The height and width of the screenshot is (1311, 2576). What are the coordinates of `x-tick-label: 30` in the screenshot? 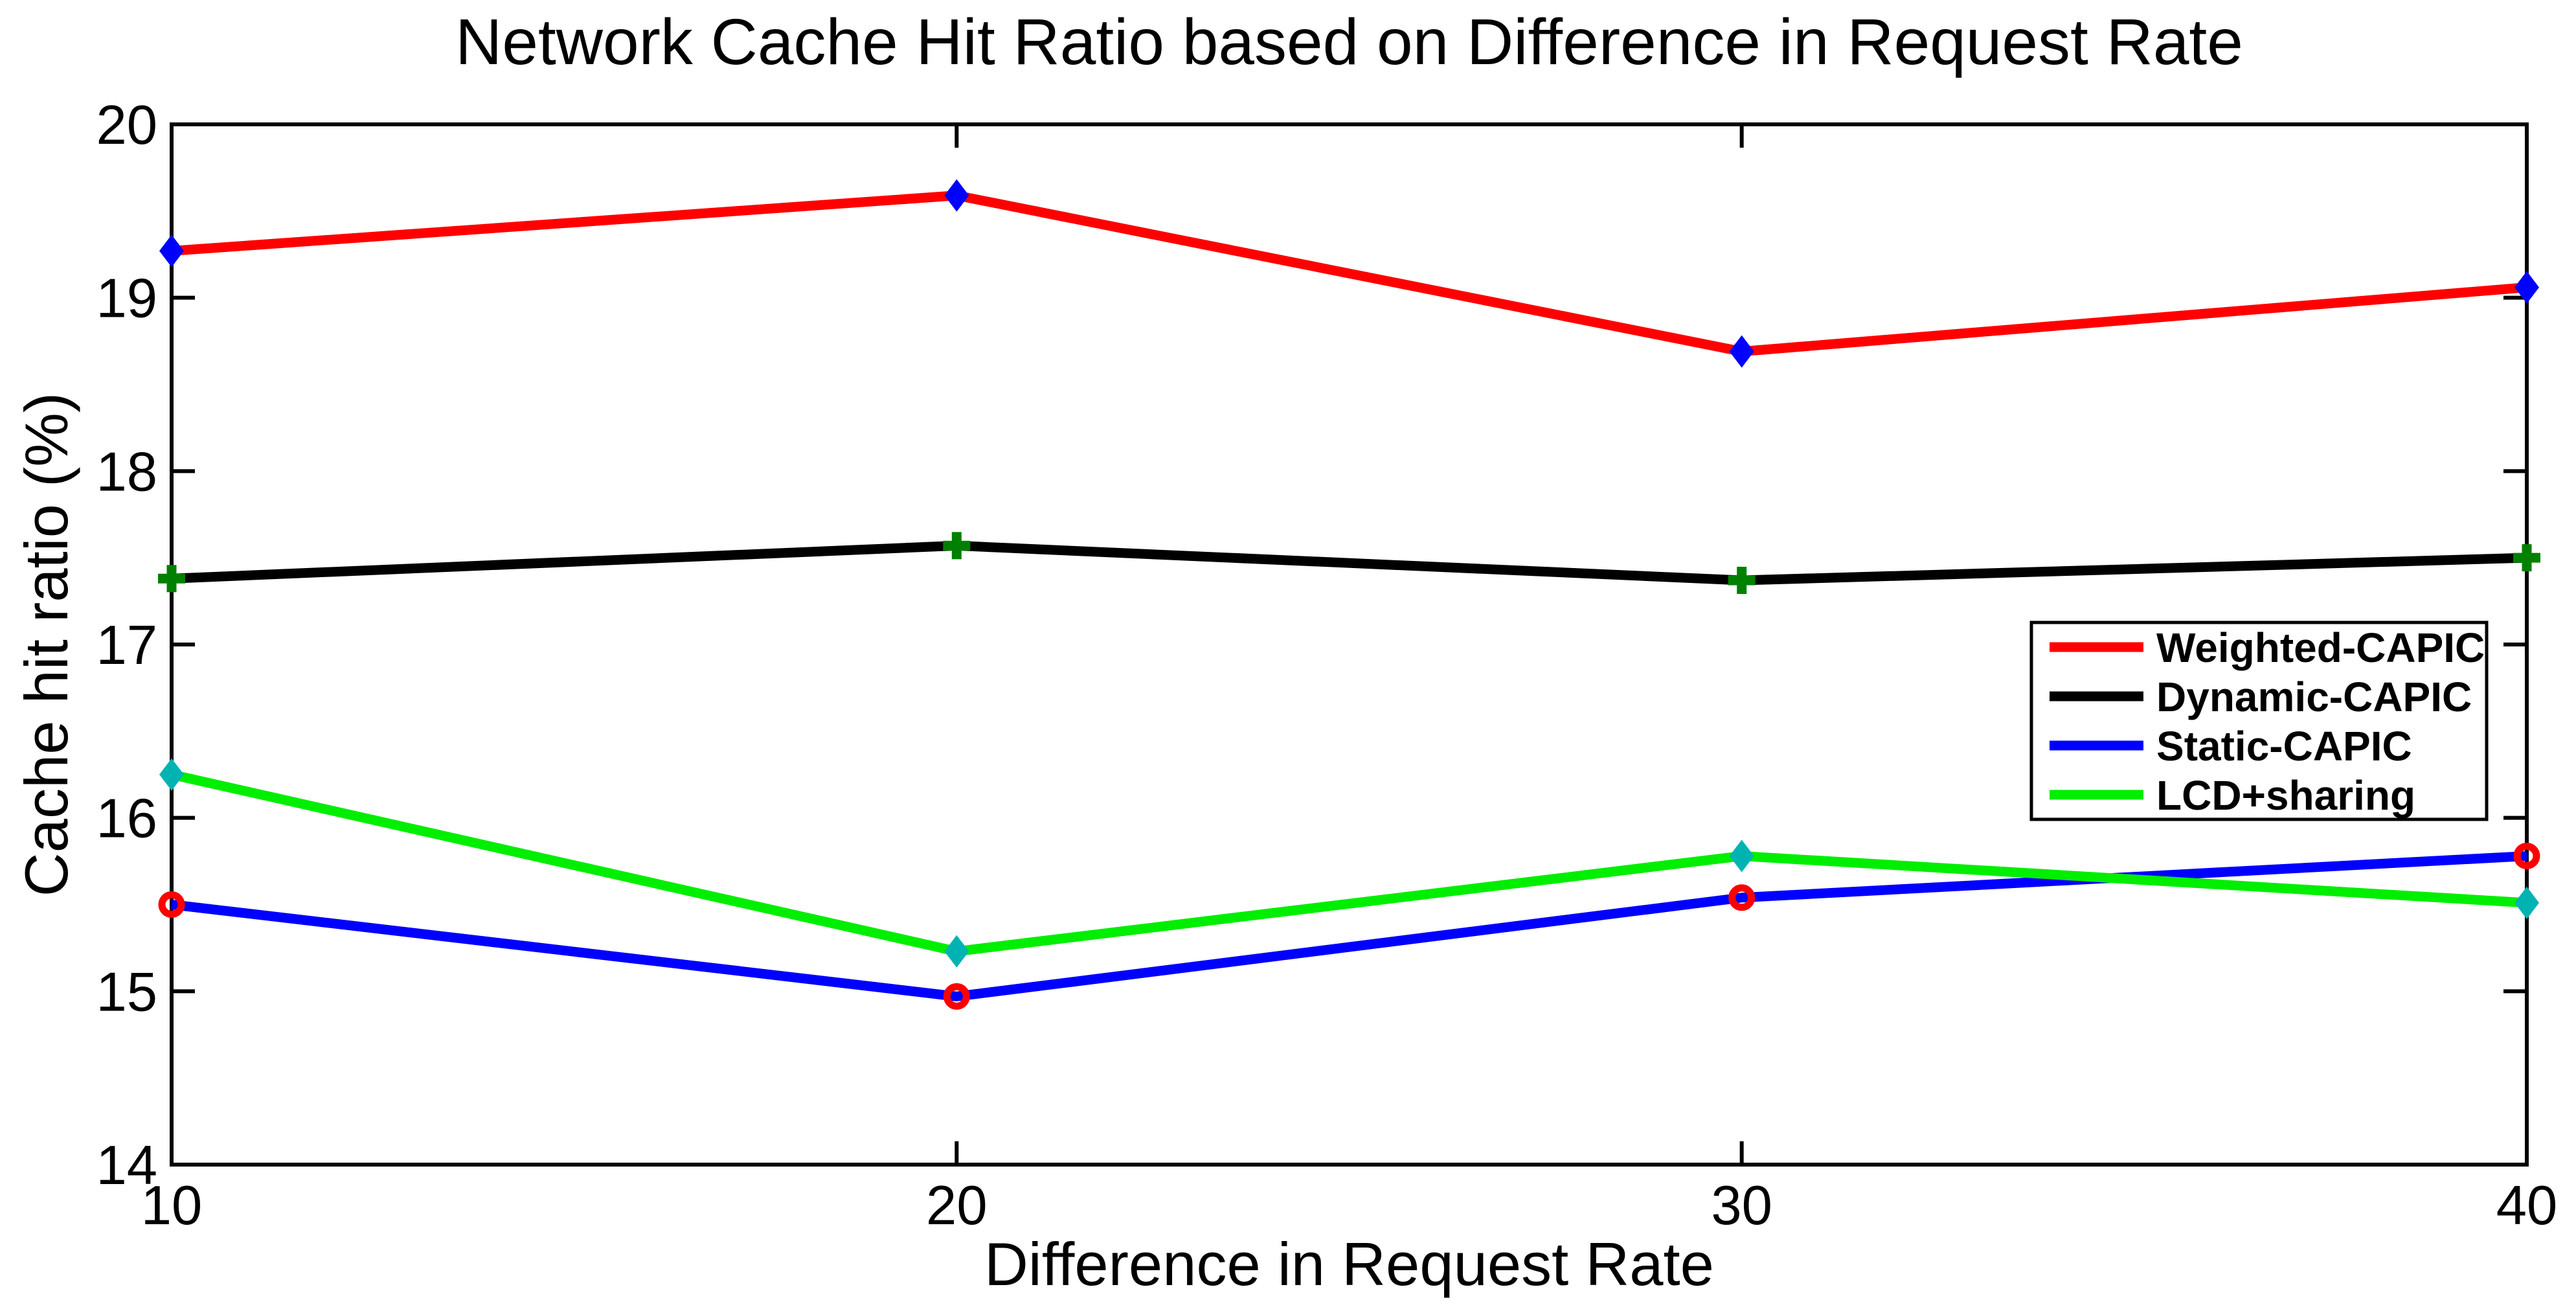 It's located at (1742, 1206).